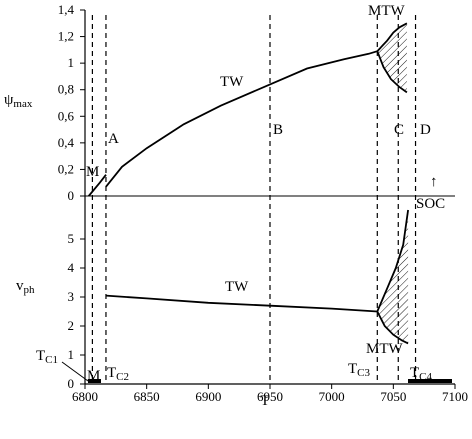  What do you see at coordinates (425, 130) in the screenshot?
I see `region-d-label: D` at bounding box center [425, 130].